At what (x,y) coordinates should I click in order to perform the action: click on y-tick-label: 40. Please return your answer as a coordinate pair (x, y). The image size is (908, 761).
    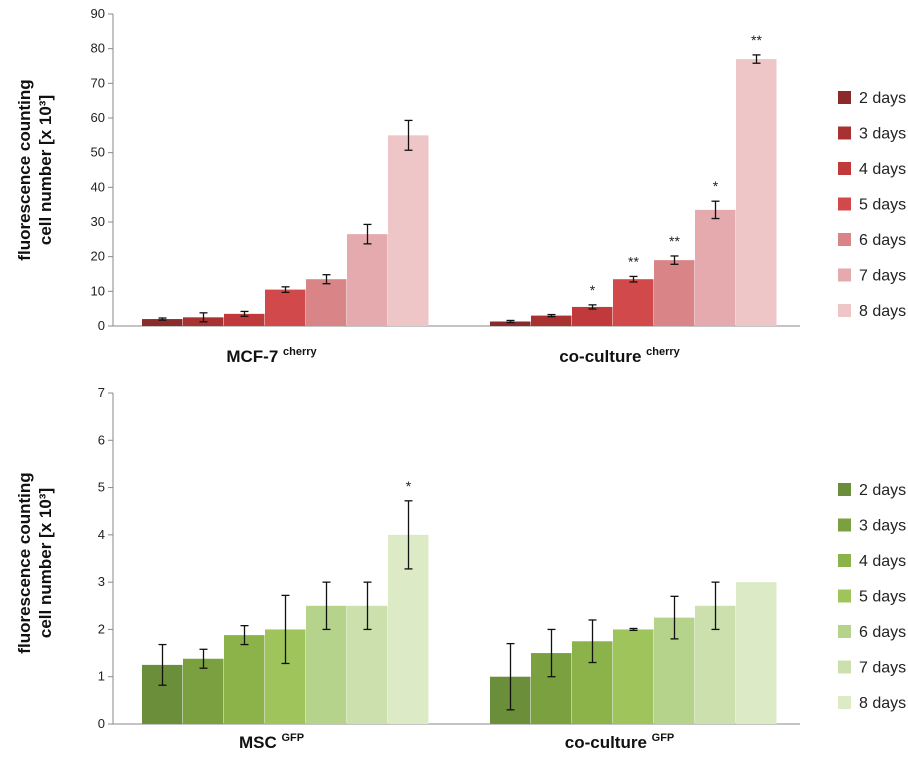
    Looking at the image, I should click on (98, 186).